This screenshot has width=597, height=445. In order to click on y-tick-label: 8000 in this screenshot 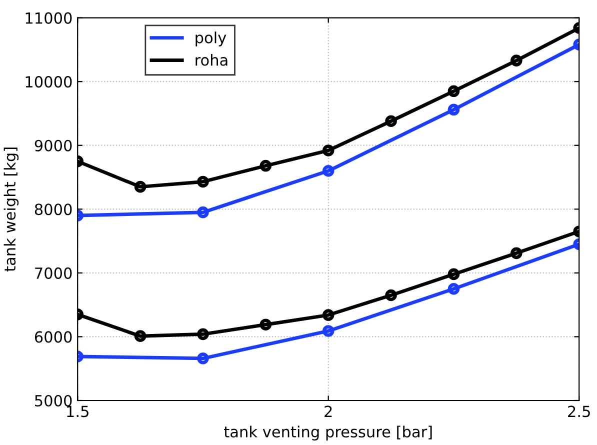, I will do `click(53, 210)`.